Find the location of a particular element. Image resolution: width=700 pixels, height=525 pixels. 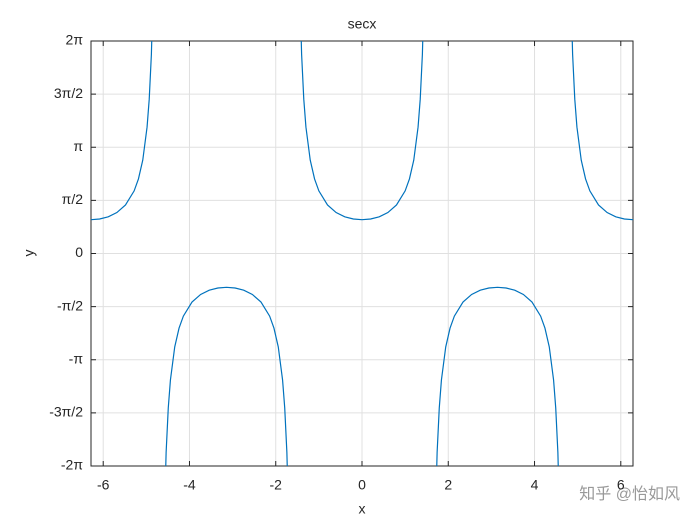

y-tick-label: 3π/2 is located at coordinates (68, 93).